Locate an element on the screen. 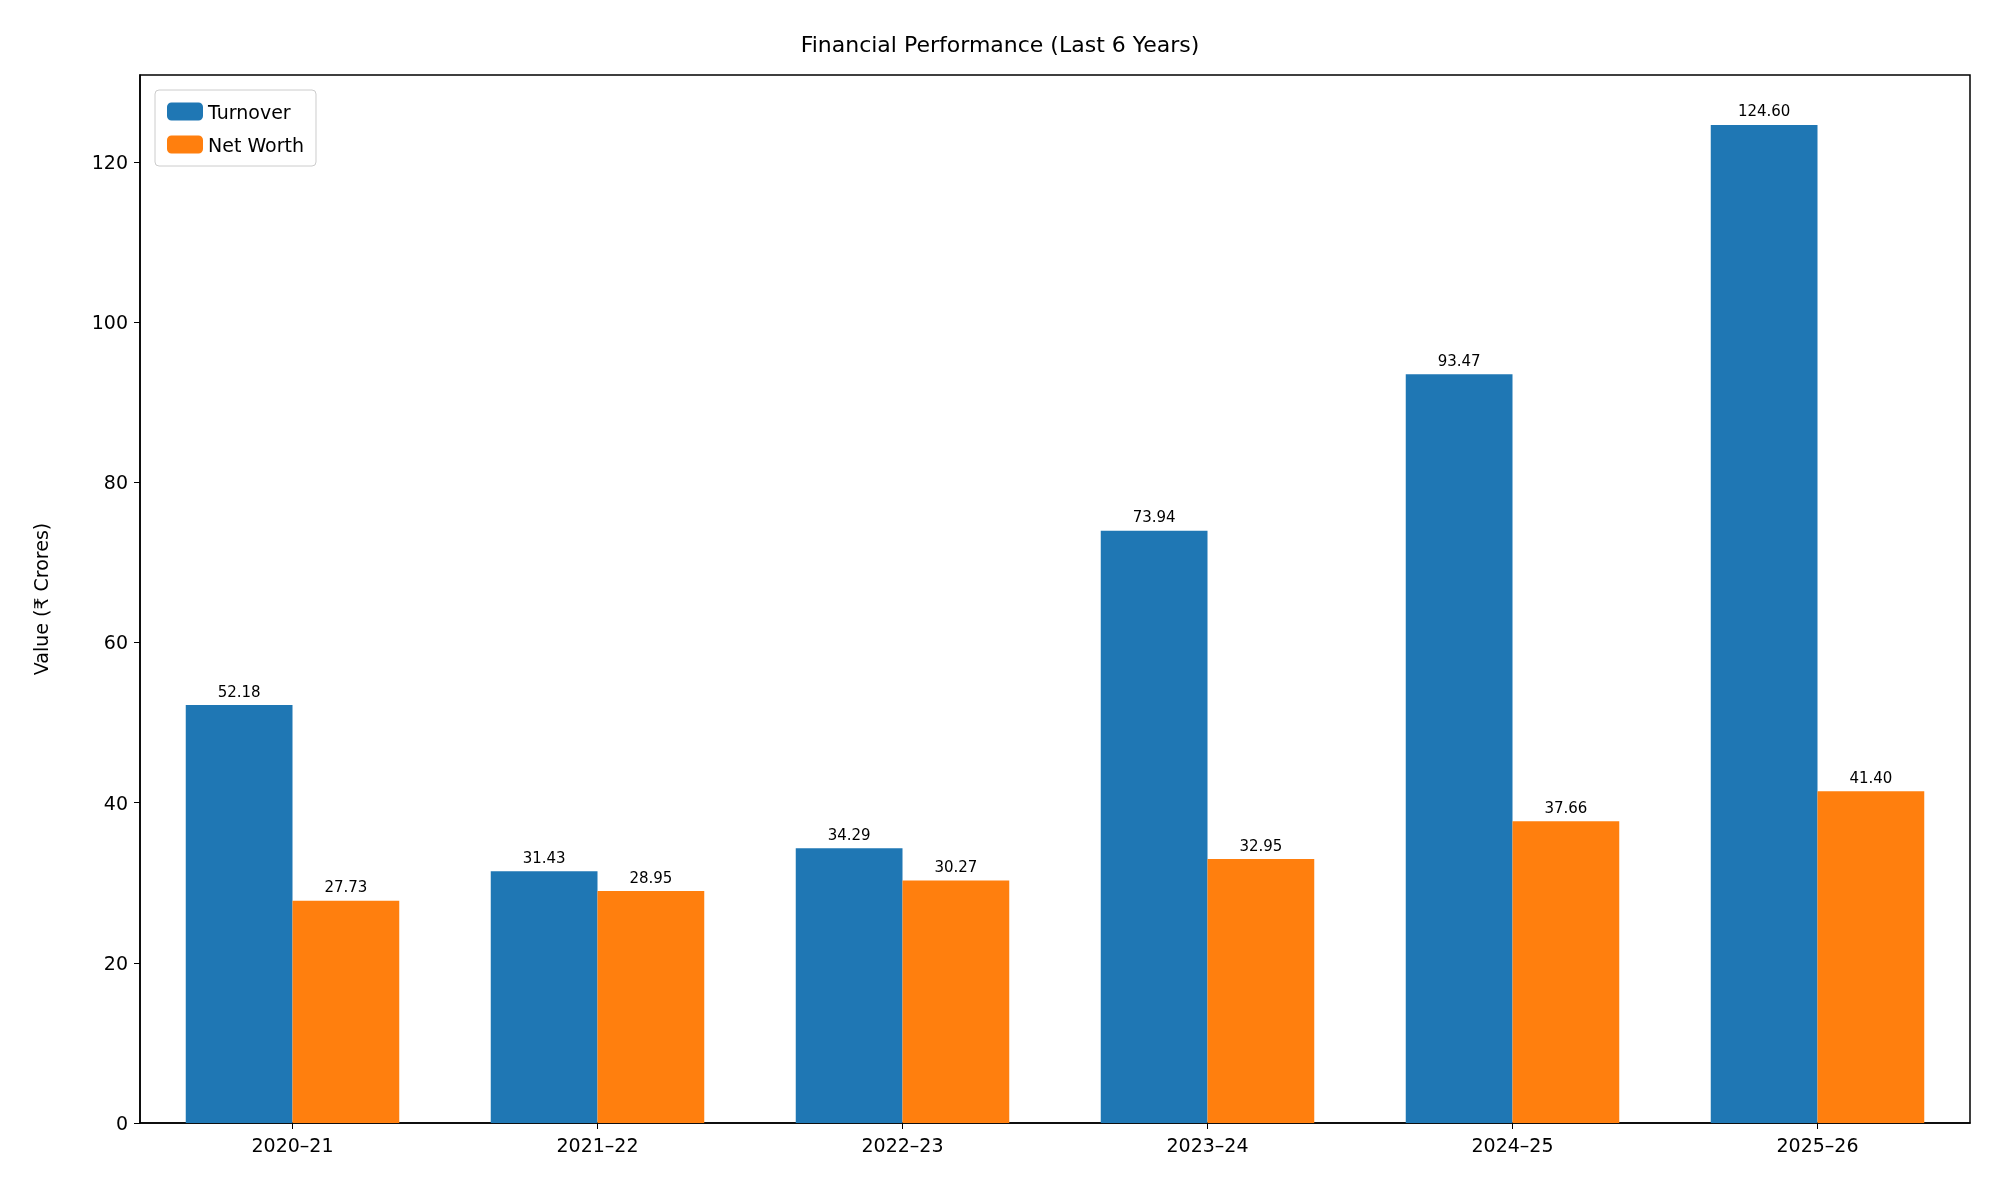 Image resolution: width=2000 pixels, height=1200 pixels. data-label: 34.29 is located at coordinates (849, 834).